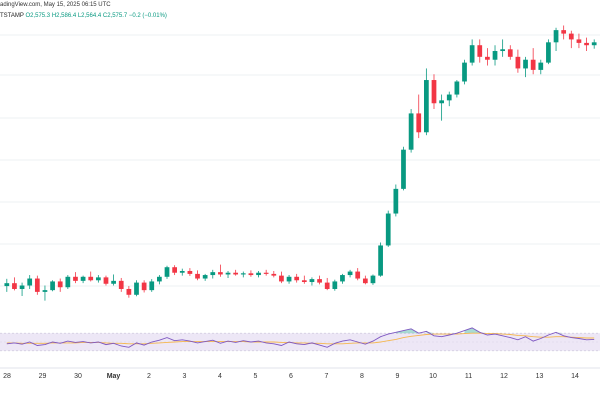  I want to click on open-value: O2,575.3, so click(38, 16).